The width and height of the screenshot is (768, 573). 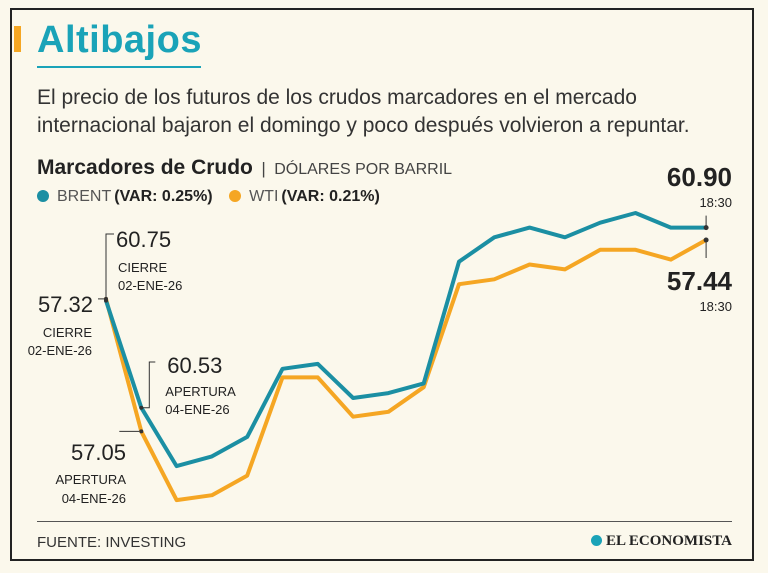 I want to click on source-note: FUENTE: INVESTING, so click(x=112, y=542).